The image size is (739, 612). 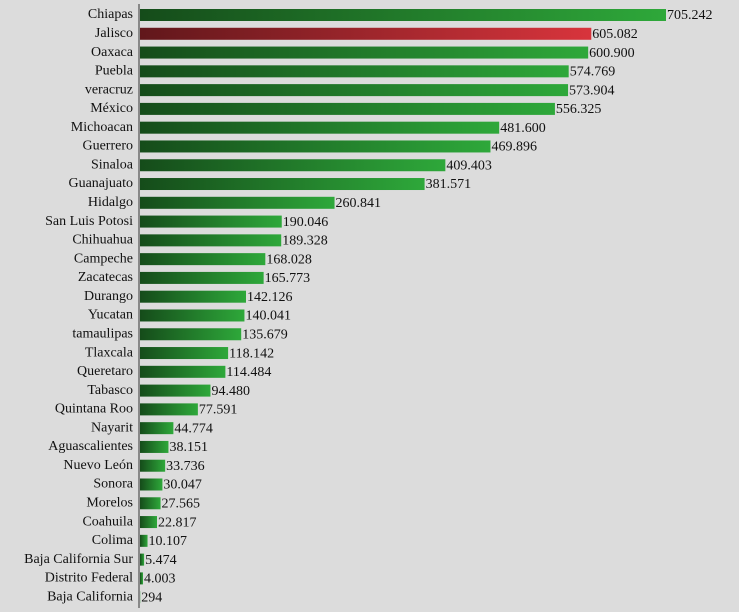 I want to click on value-label: 574.769, so click(x=593, y=72).